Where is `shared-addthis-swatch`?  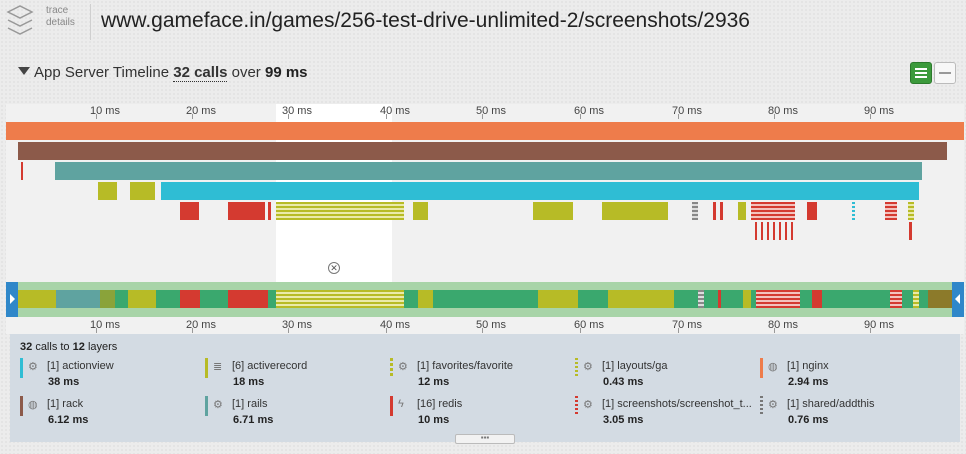 shared-addthis-swatch is located at coordinates (761, 406).